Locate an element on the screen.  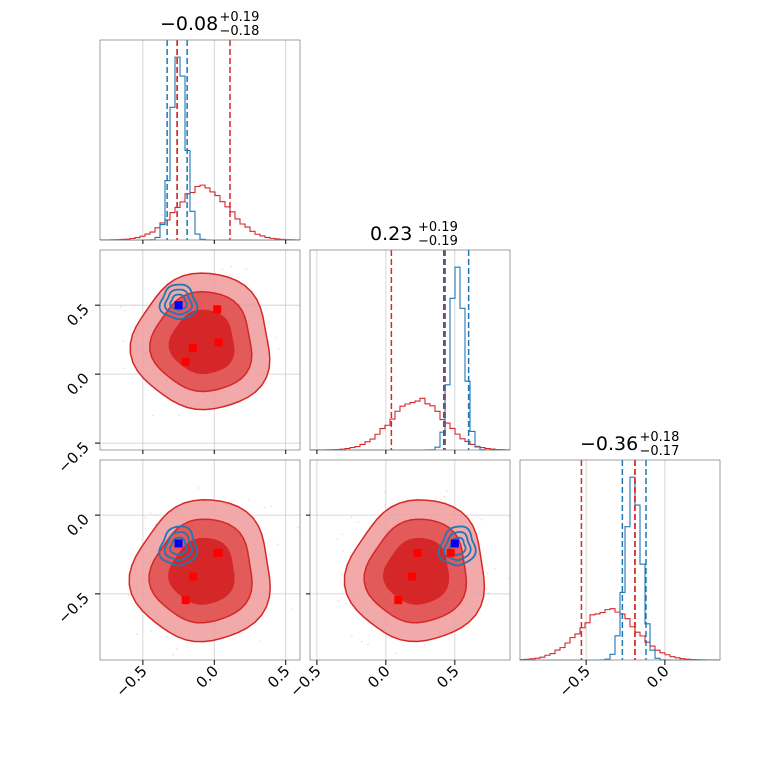
diag-panel-1: 0.23 +0.19−0.19 is located at coordinates (410, 335).